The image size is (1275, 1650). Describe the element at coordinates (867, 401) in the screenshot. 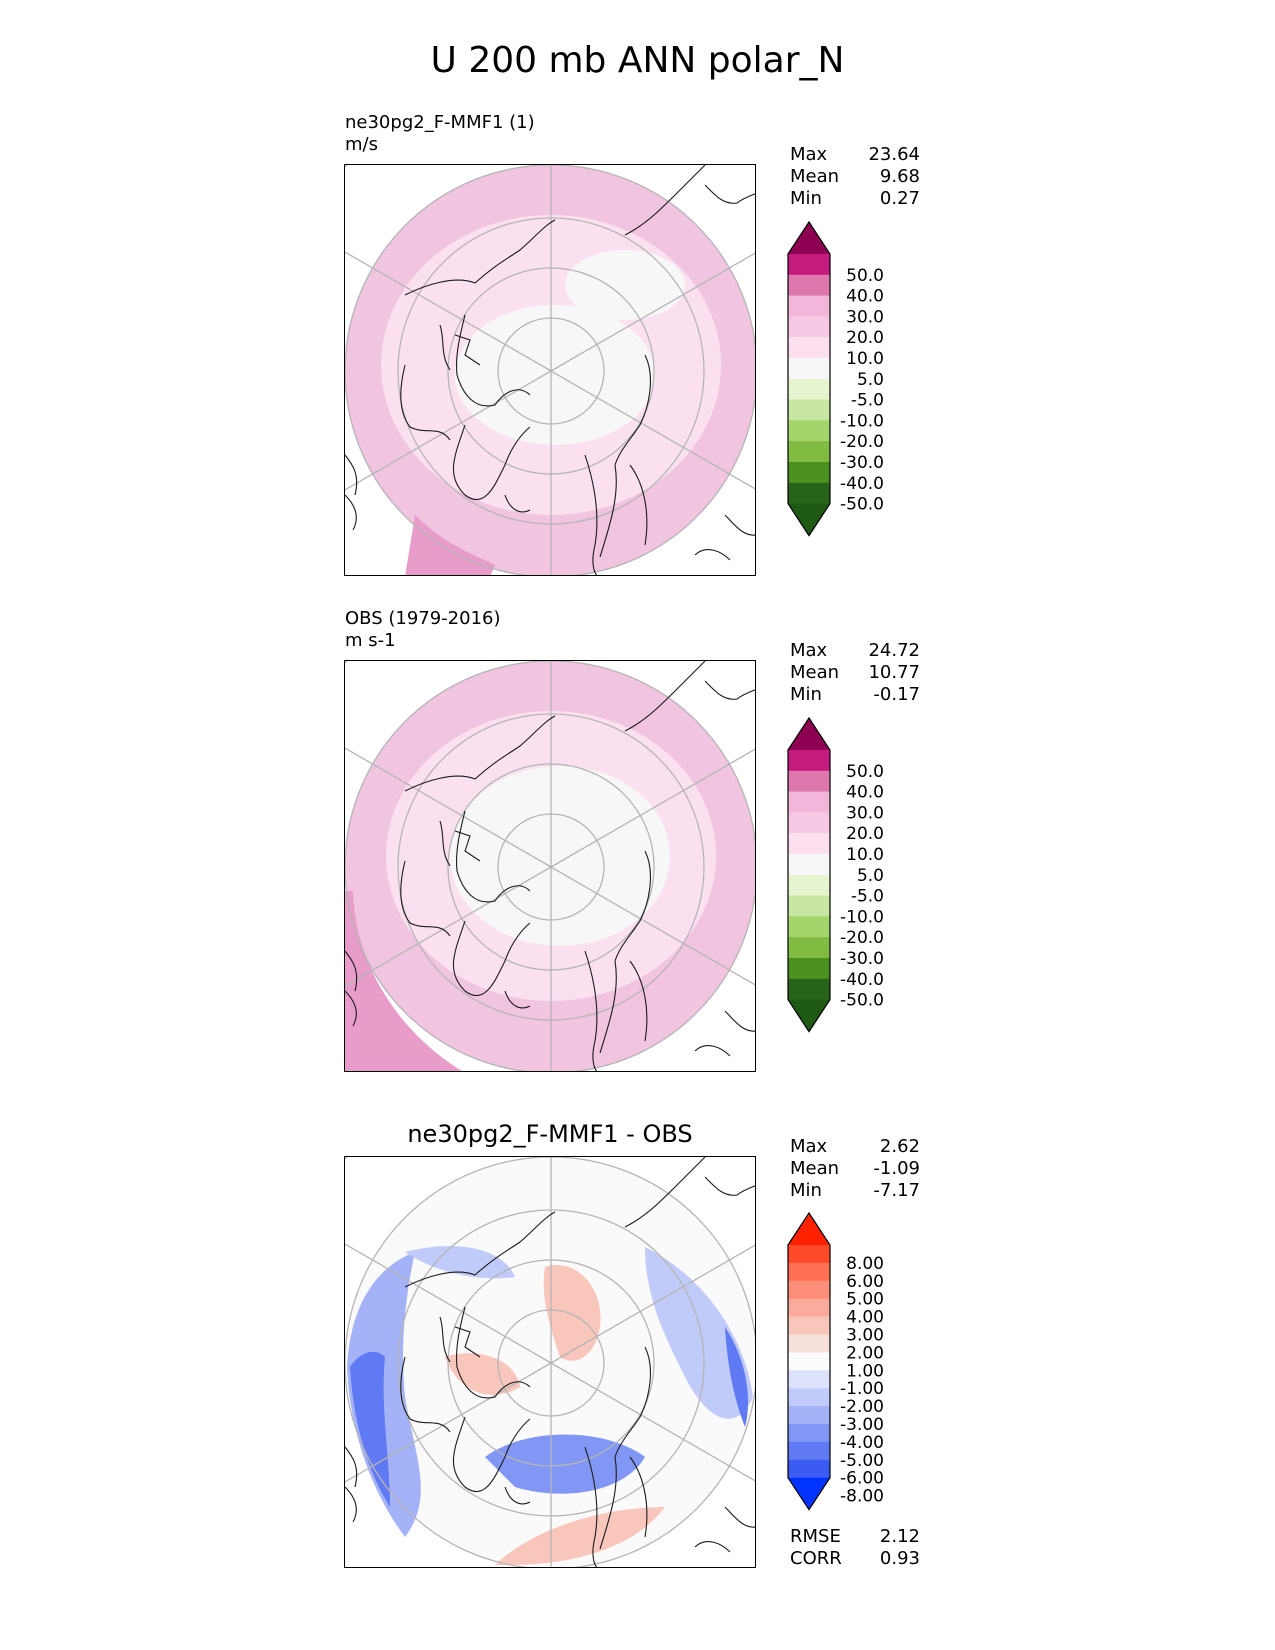

I see `colorbar-tick-label: -5.0` at that location.